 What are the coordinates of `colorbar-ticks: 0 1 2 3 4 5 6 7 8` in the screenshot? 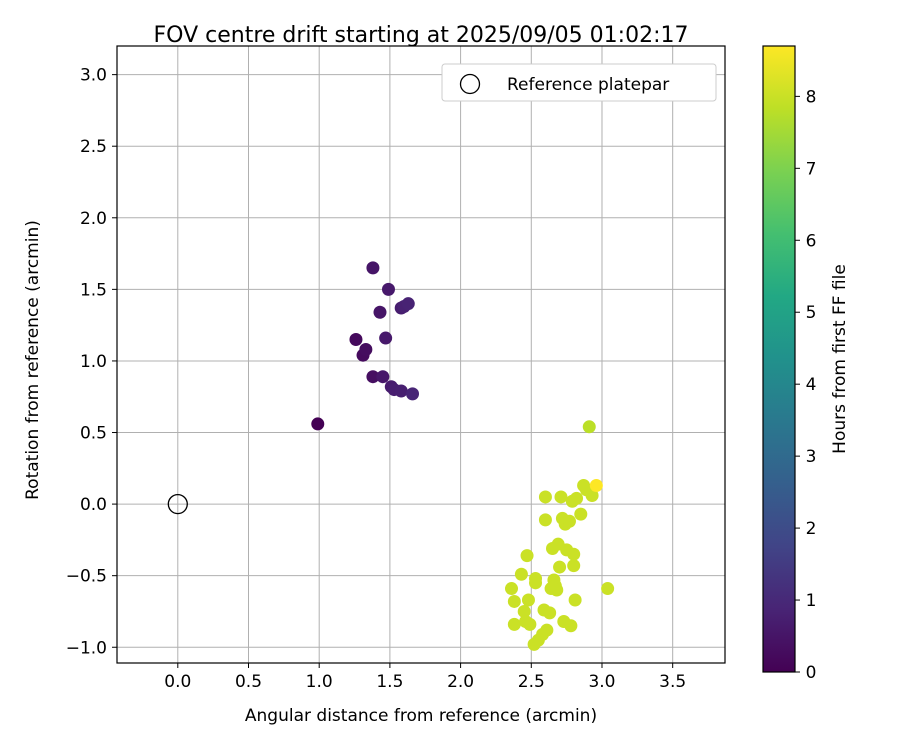 It's located at (805, 385).